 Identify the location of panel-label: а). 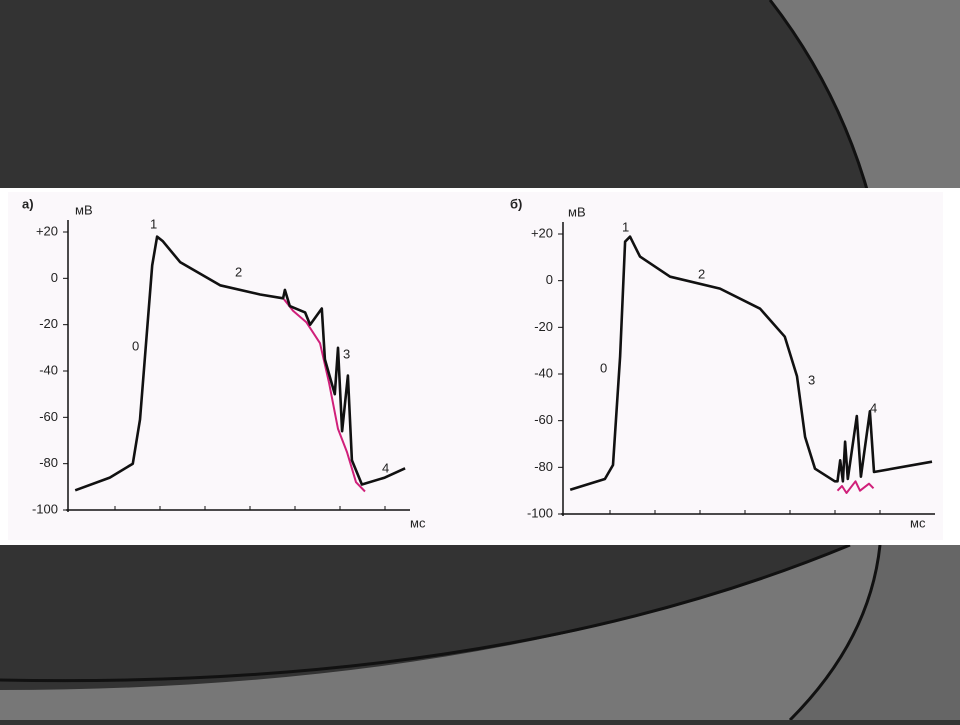
(28, 203).